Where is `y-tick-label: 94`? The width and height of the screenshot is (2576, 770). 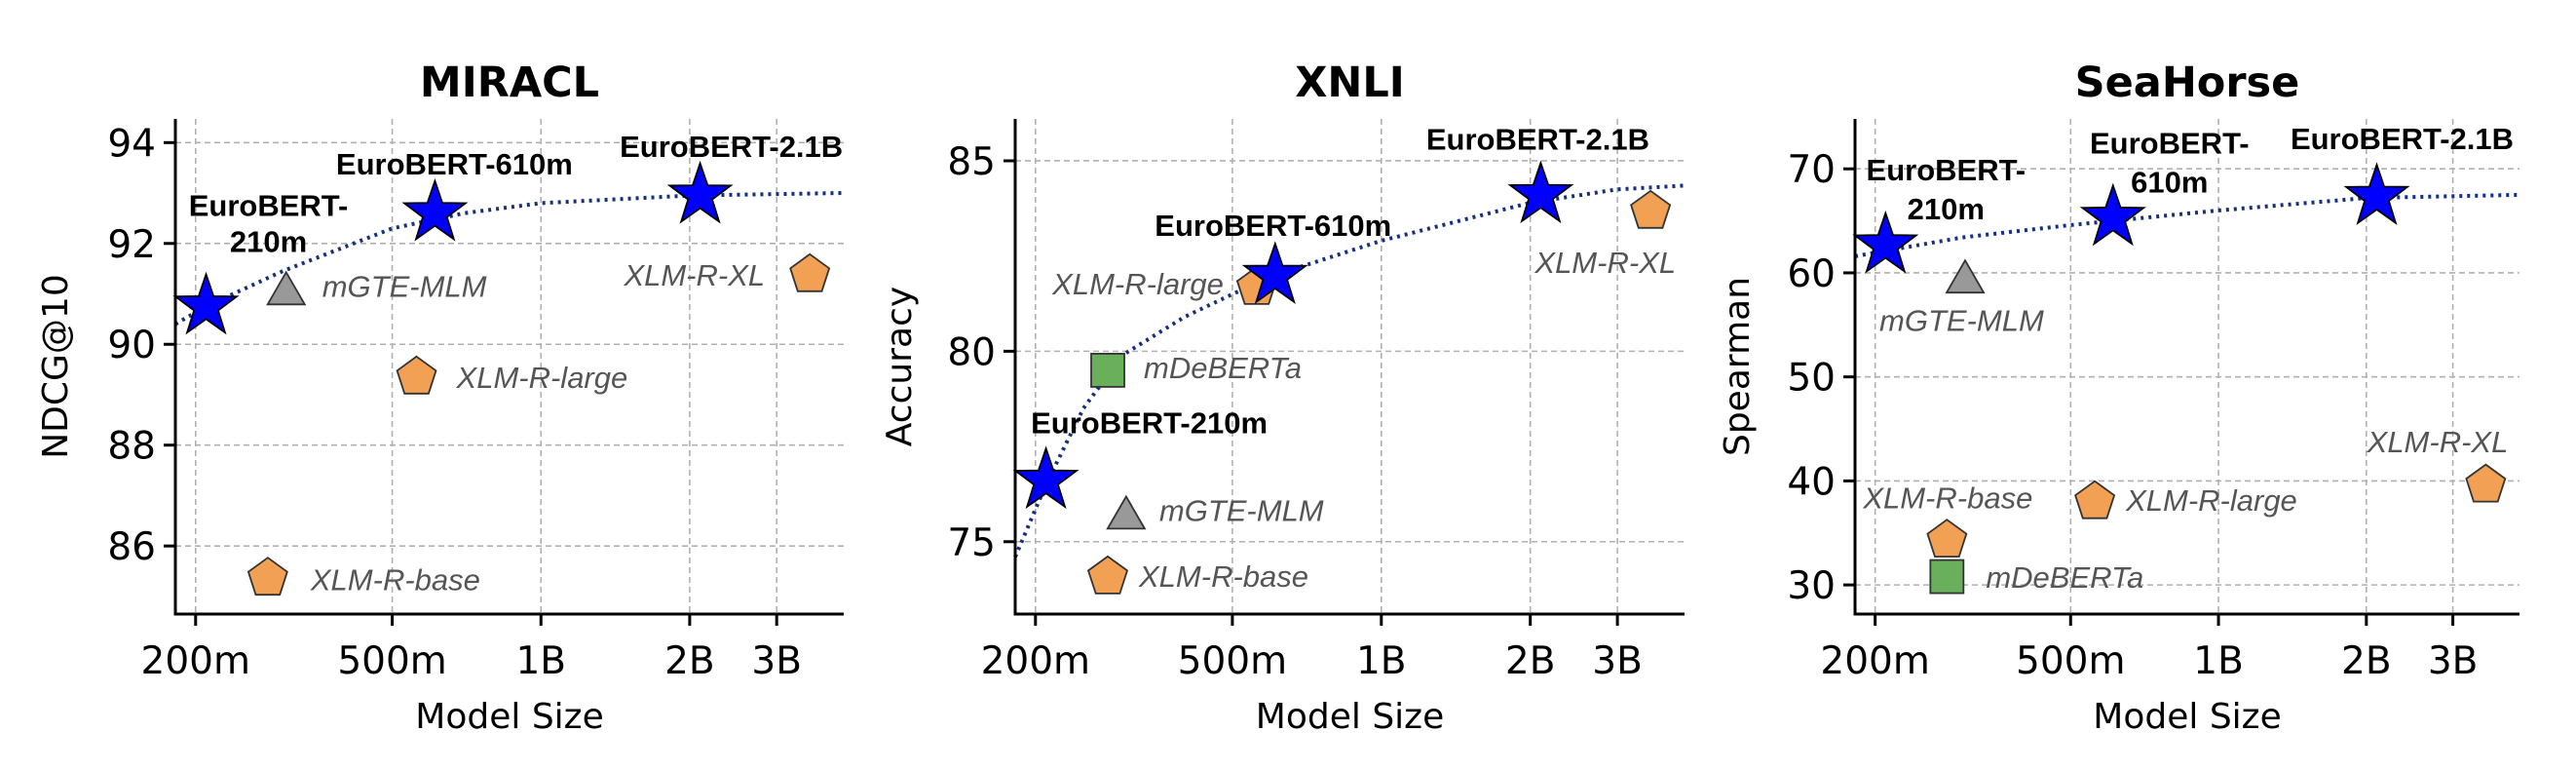 y-tick-label: 94 is located at coordinates (131, 144).